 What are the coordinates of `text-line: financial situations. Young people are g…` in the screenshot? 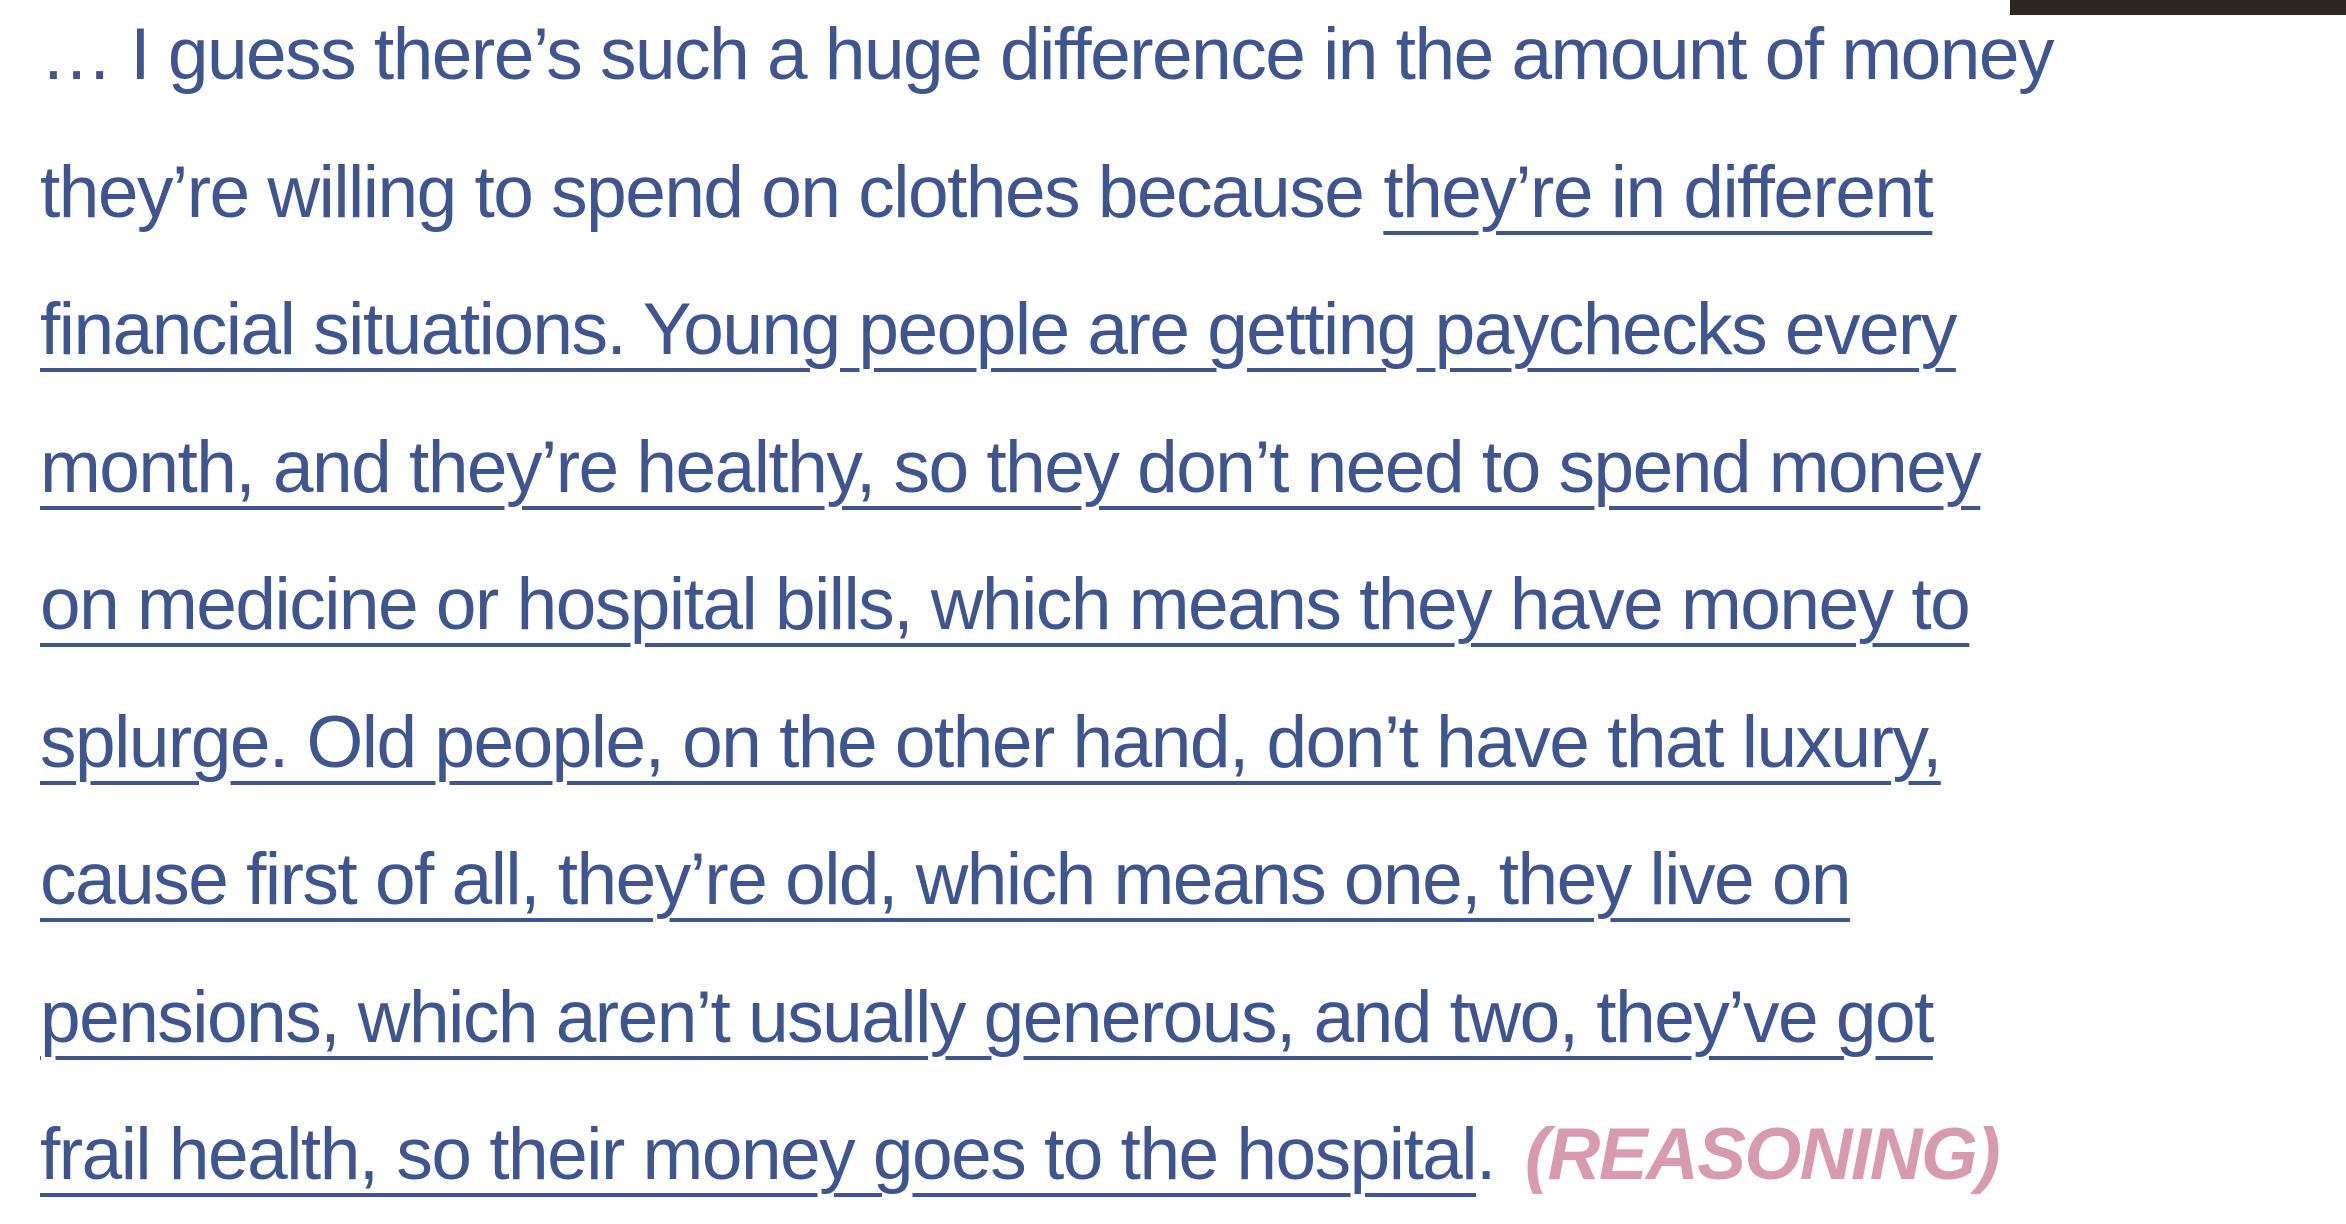 It's located at (1190, 330).